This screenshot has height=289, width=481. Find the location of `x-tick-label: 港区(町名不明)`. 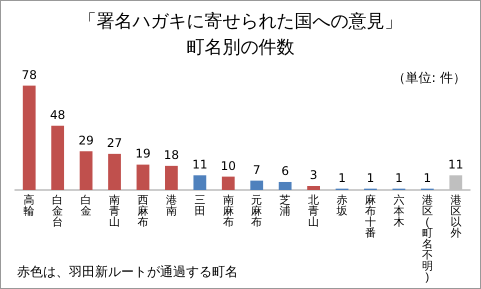

x-tick-label: 港区(町名不明) is located at coordinates (427, 239).